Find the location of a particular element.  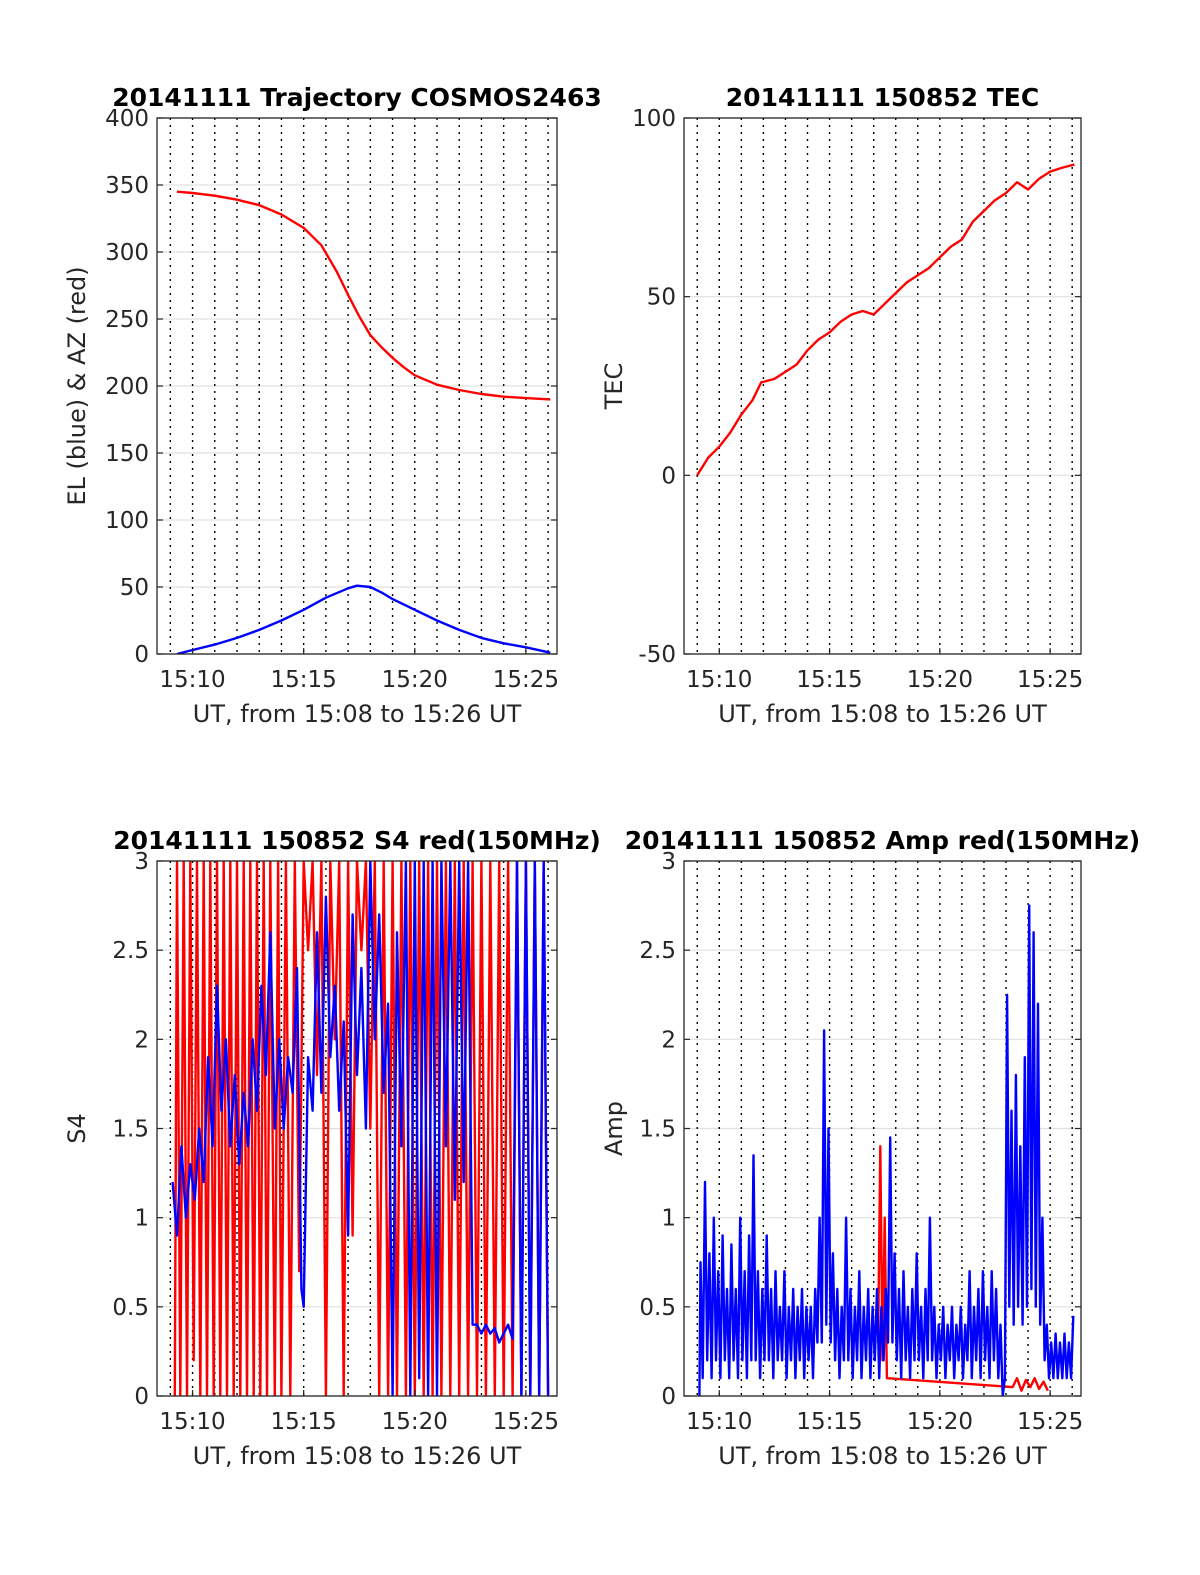

trajectory-ytick-label-8: 400 is located at coordinates (127, 119).